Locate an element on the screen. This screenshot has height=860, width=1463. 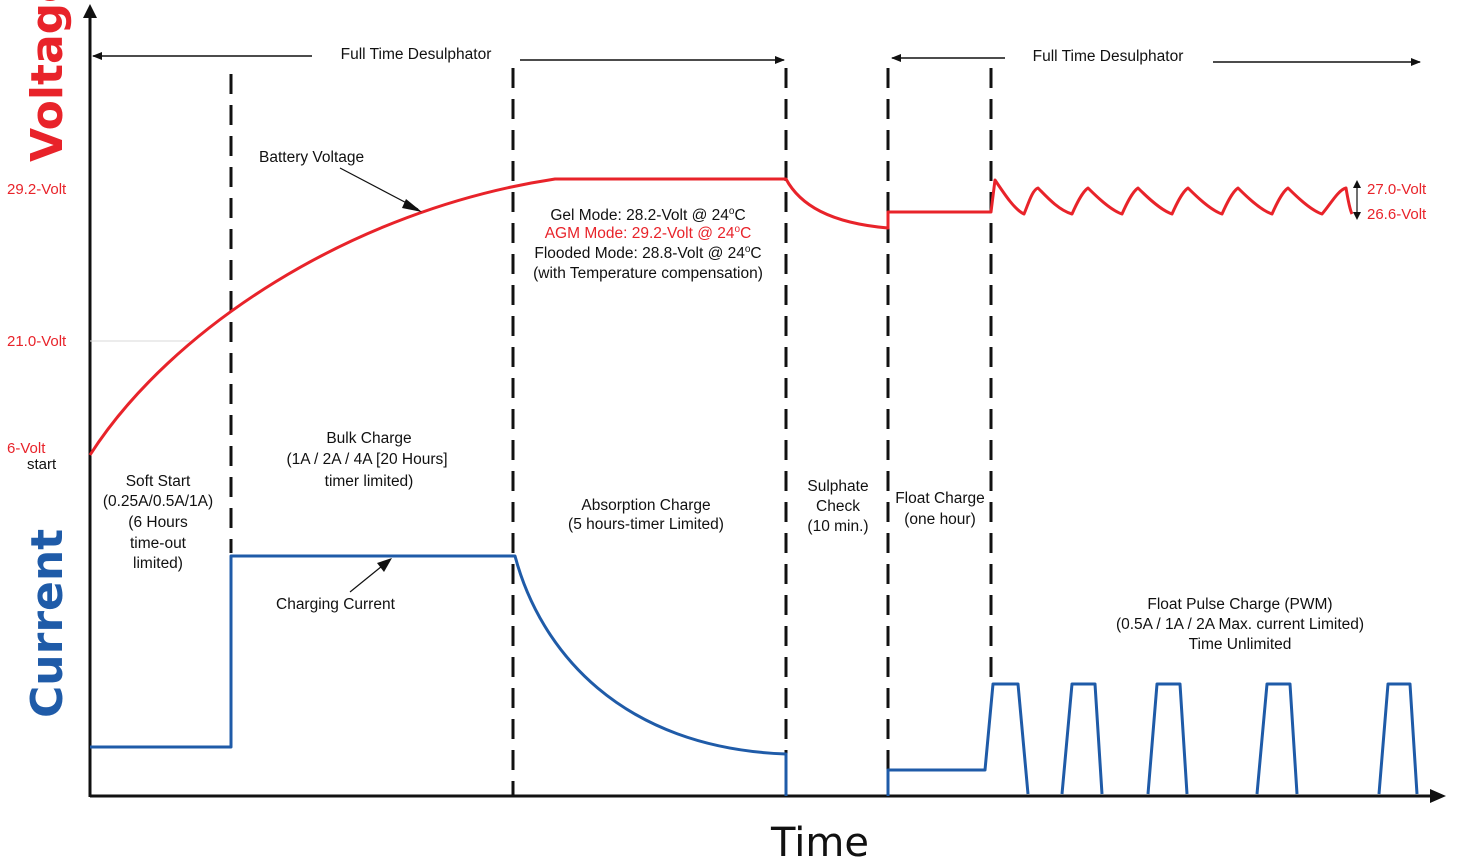
stage-sulphate-line: (10 min.) is located at coordinates (837, 526).